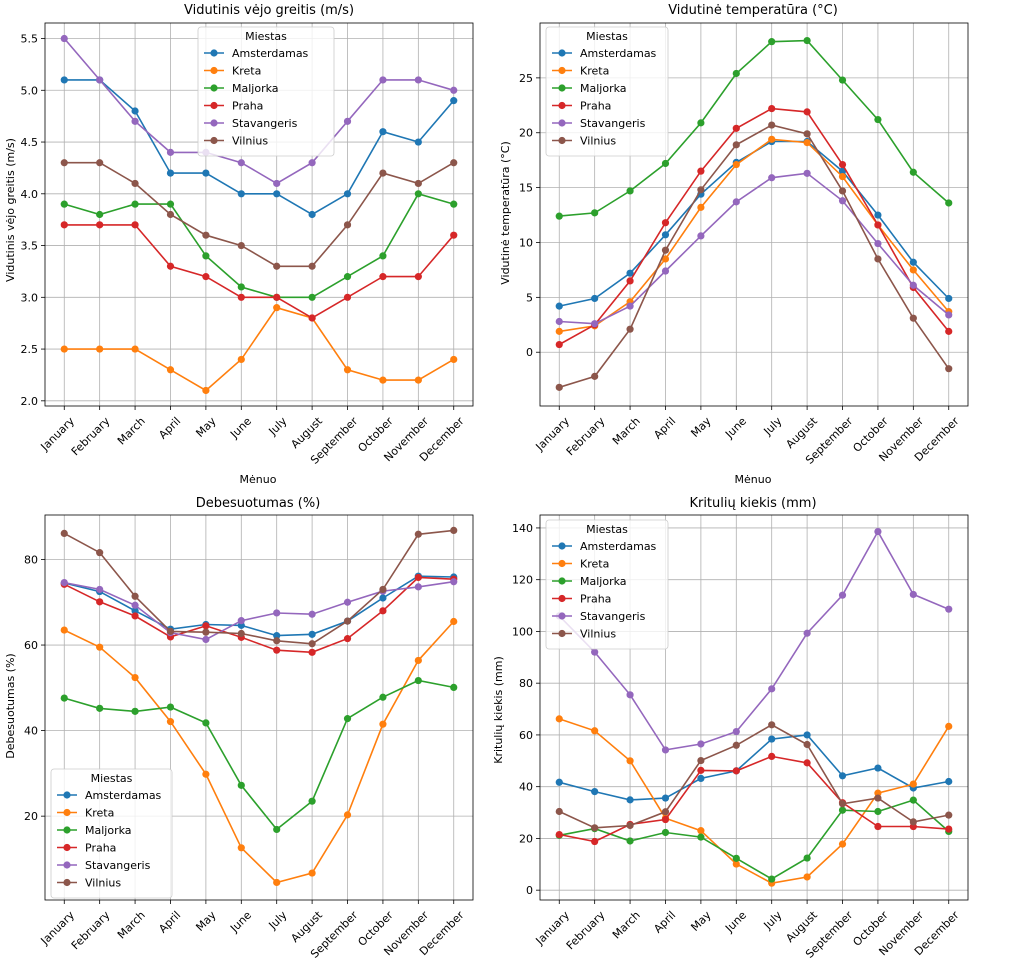  Describe the element at coordinates (31, 731) in the screenshot. I see `y-tick-label: 40` at that location.